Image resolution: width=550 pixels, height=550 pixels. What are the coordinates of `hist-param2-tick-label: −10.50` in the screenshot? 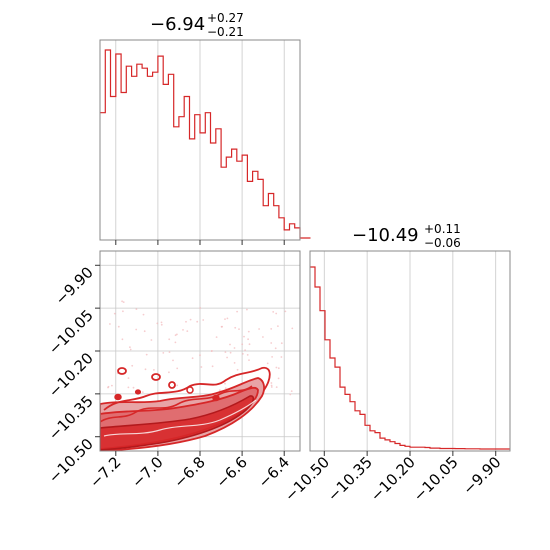 It's located at (307, 479).